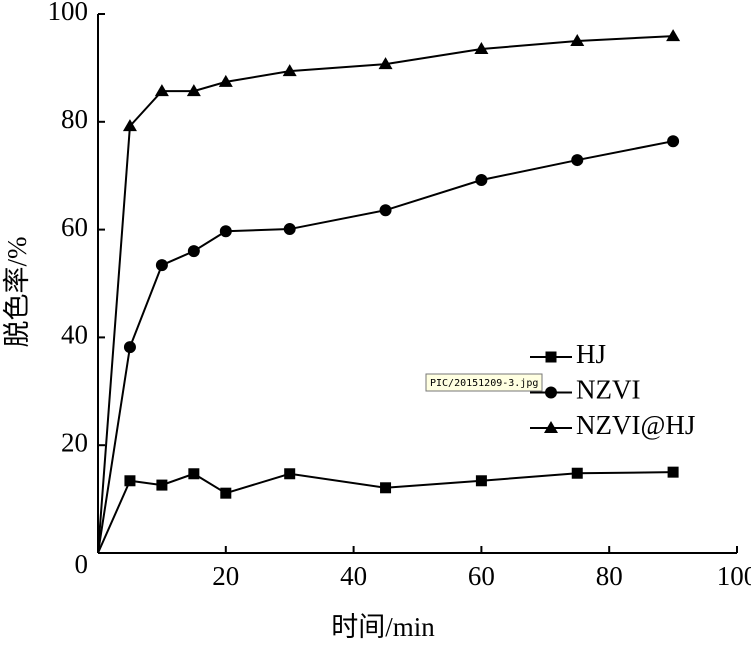  What do you see at coordinates (591, 354) in the screenshot?
I see `legend-label: HJ` at bounding box center [591, 354].